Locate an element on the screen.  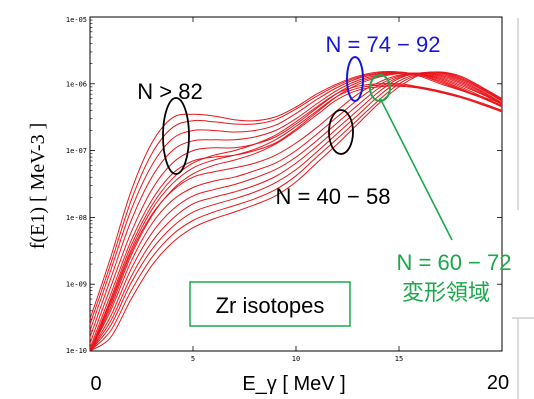
y-tick-label: 1e-09 is located at coordinates (76, 285).